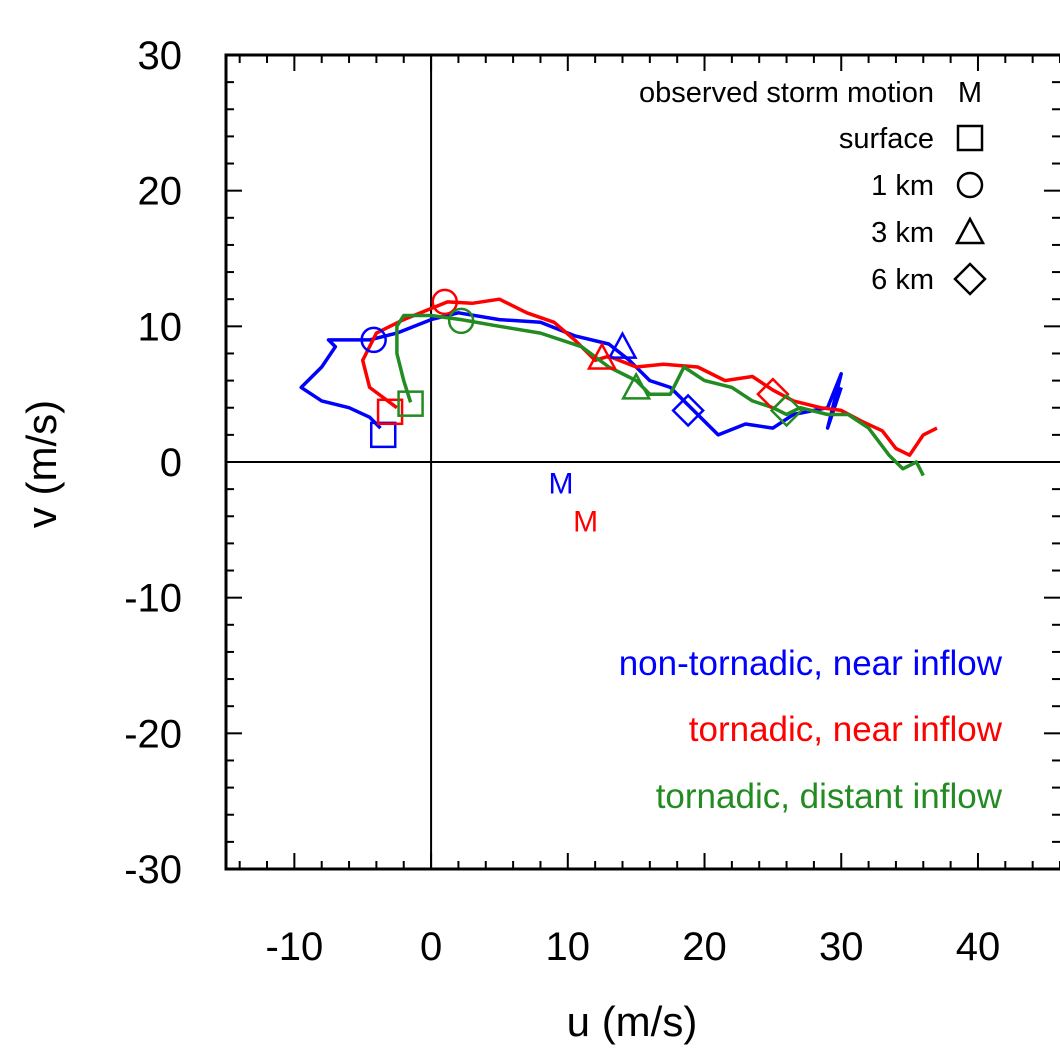 This screenshot has width=1060, height=1062. Describe the element at coordinates (970, 93) in the screenshot. I see `legend-storm-motion-symbol: M` at that location.